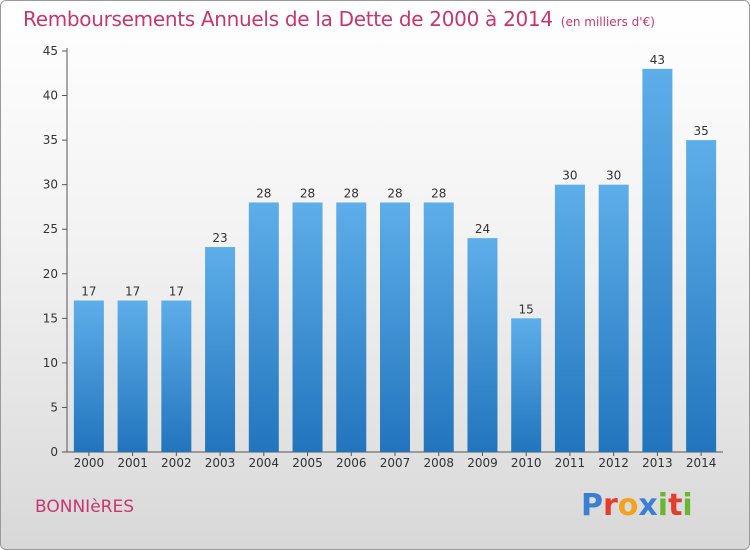 This screenshot has width=750, height=550. I want to click on bar-2009, so click(482, 345).